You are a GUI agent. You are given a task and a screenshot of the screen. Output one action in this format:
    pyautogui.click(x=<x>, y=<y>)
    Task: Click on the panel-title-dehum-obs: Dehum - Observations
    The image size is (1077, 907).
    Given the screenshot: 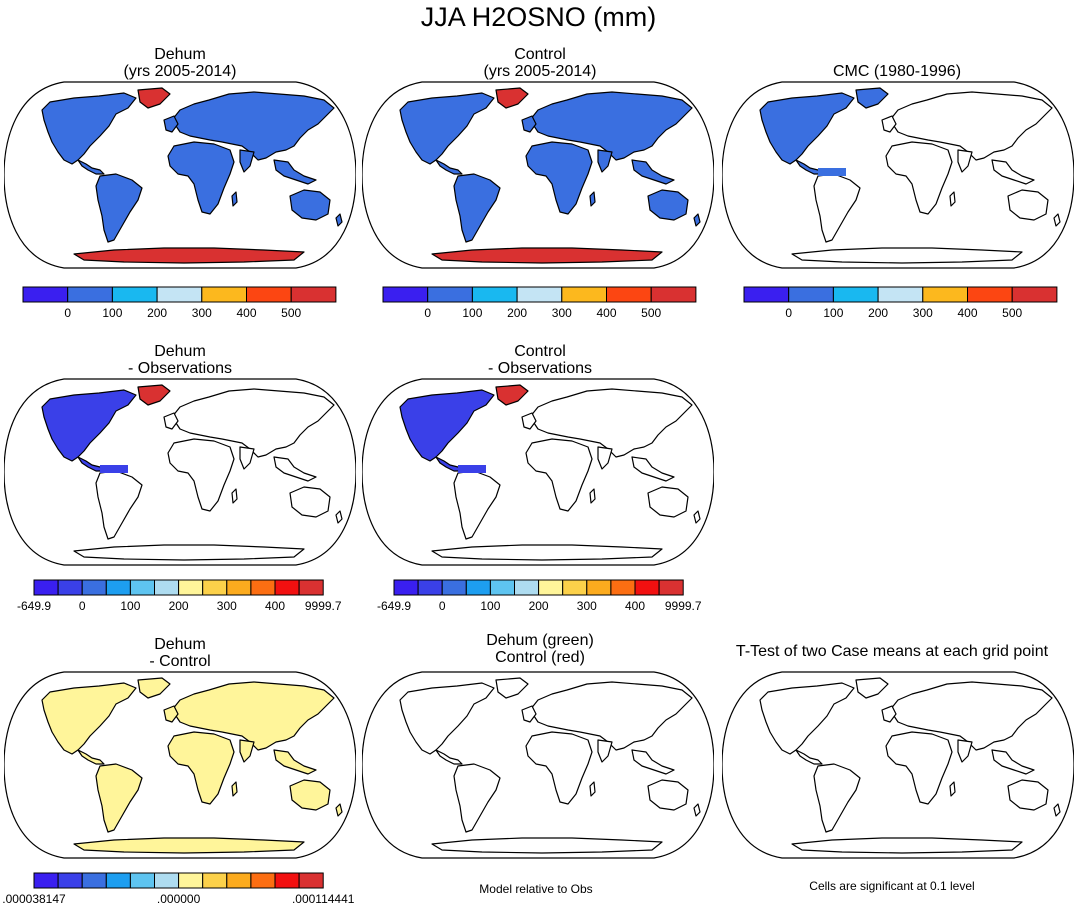 What is the action you would take?
    pyautogui.click(x=180, y=360)
    